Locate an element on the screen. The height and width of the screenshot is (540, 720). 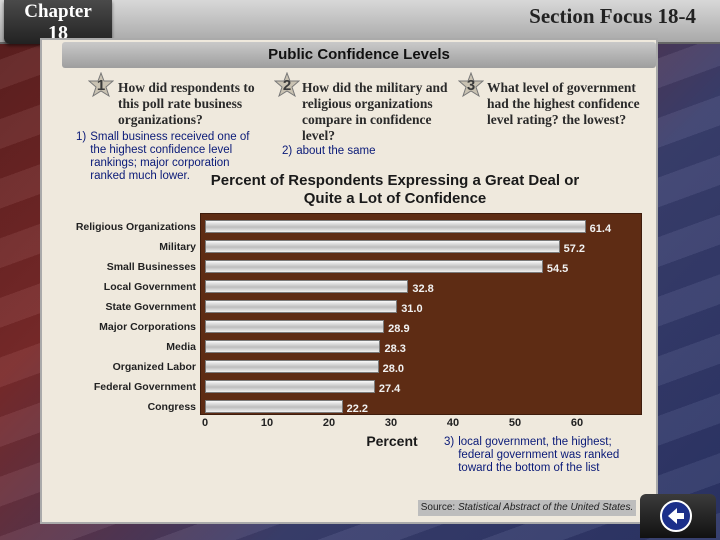
question-3-number: 3 is located at coordinates (471, 85).